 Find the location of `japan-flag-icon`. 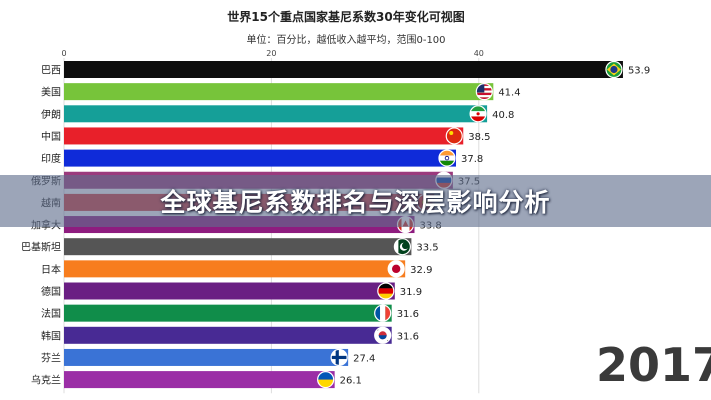

japan-flag-icon is located at coordinates (396, 269).